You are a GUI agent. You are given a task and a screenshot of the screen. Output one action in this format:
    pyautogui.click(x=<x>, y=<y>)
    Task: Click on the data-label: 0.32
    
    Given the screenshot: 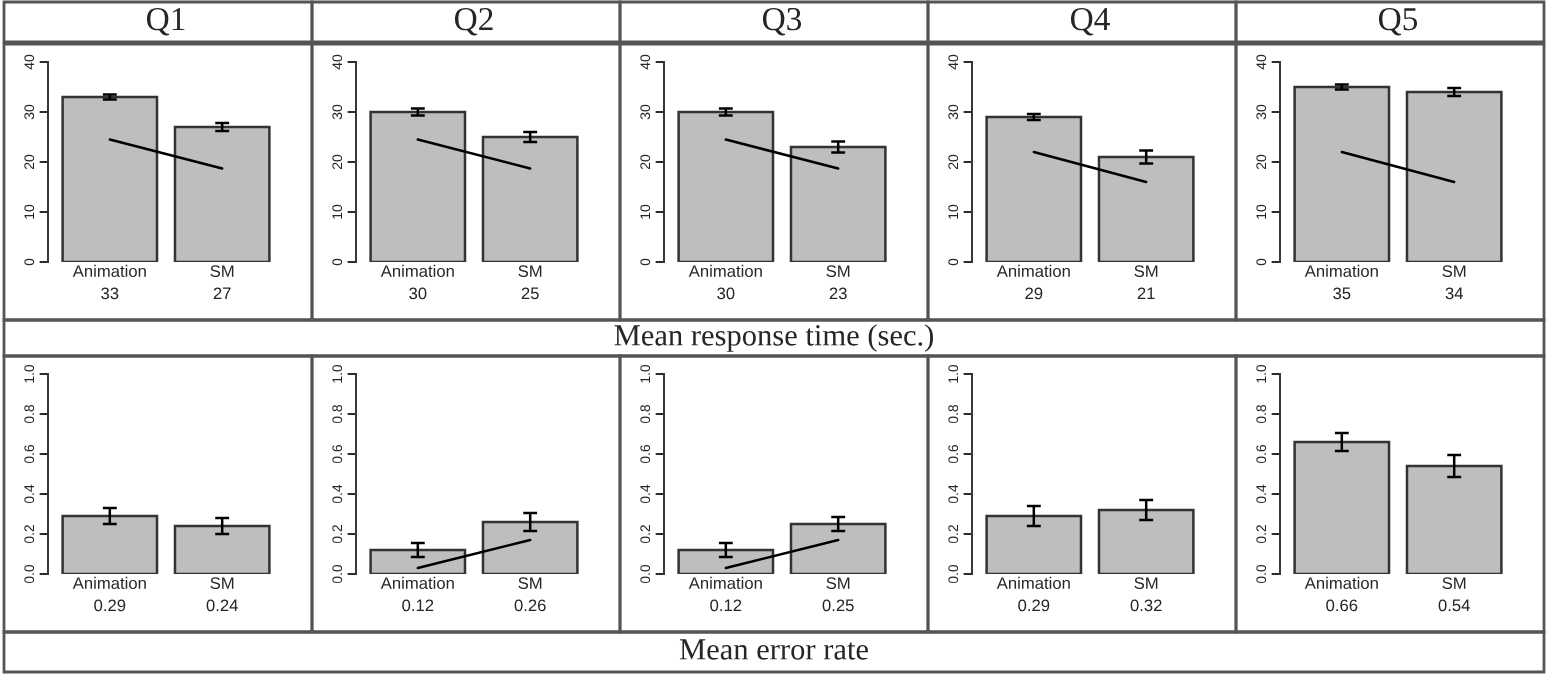 What is the action you would take?
    pyautogui.click(x=1146, y=605)
    